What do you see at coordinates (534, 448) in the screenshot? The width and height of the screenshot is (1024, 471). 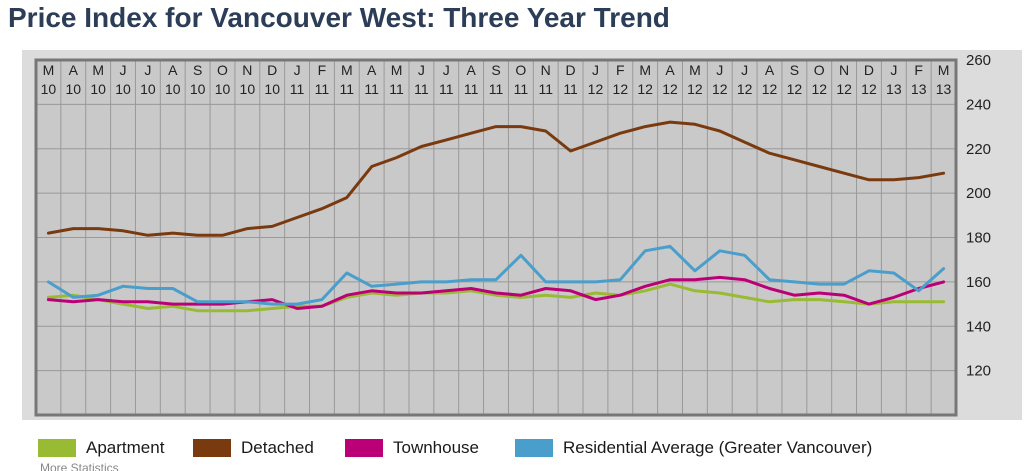 I see `legend-swatch-residential-average` at bounding box center [534, 448].